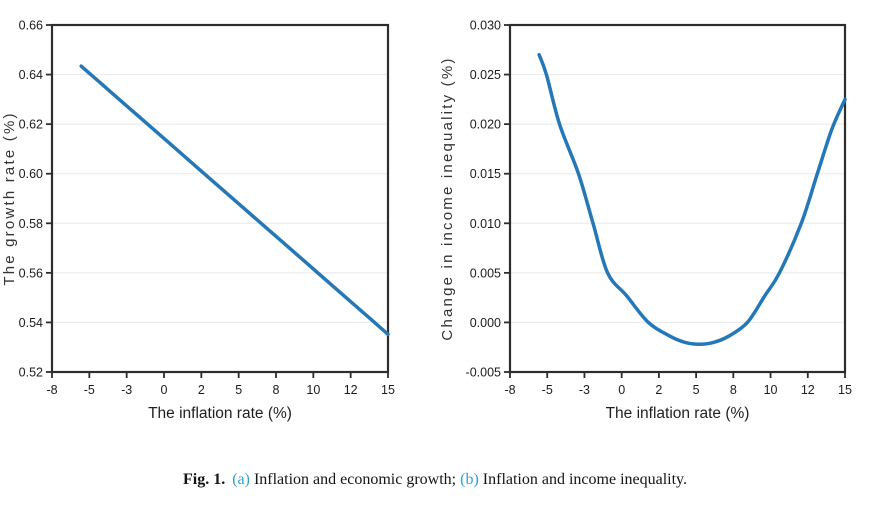 The height and width of the screenshot is (520, 870). I want to click on y-tick-label: 0.62, so click(31, 125).